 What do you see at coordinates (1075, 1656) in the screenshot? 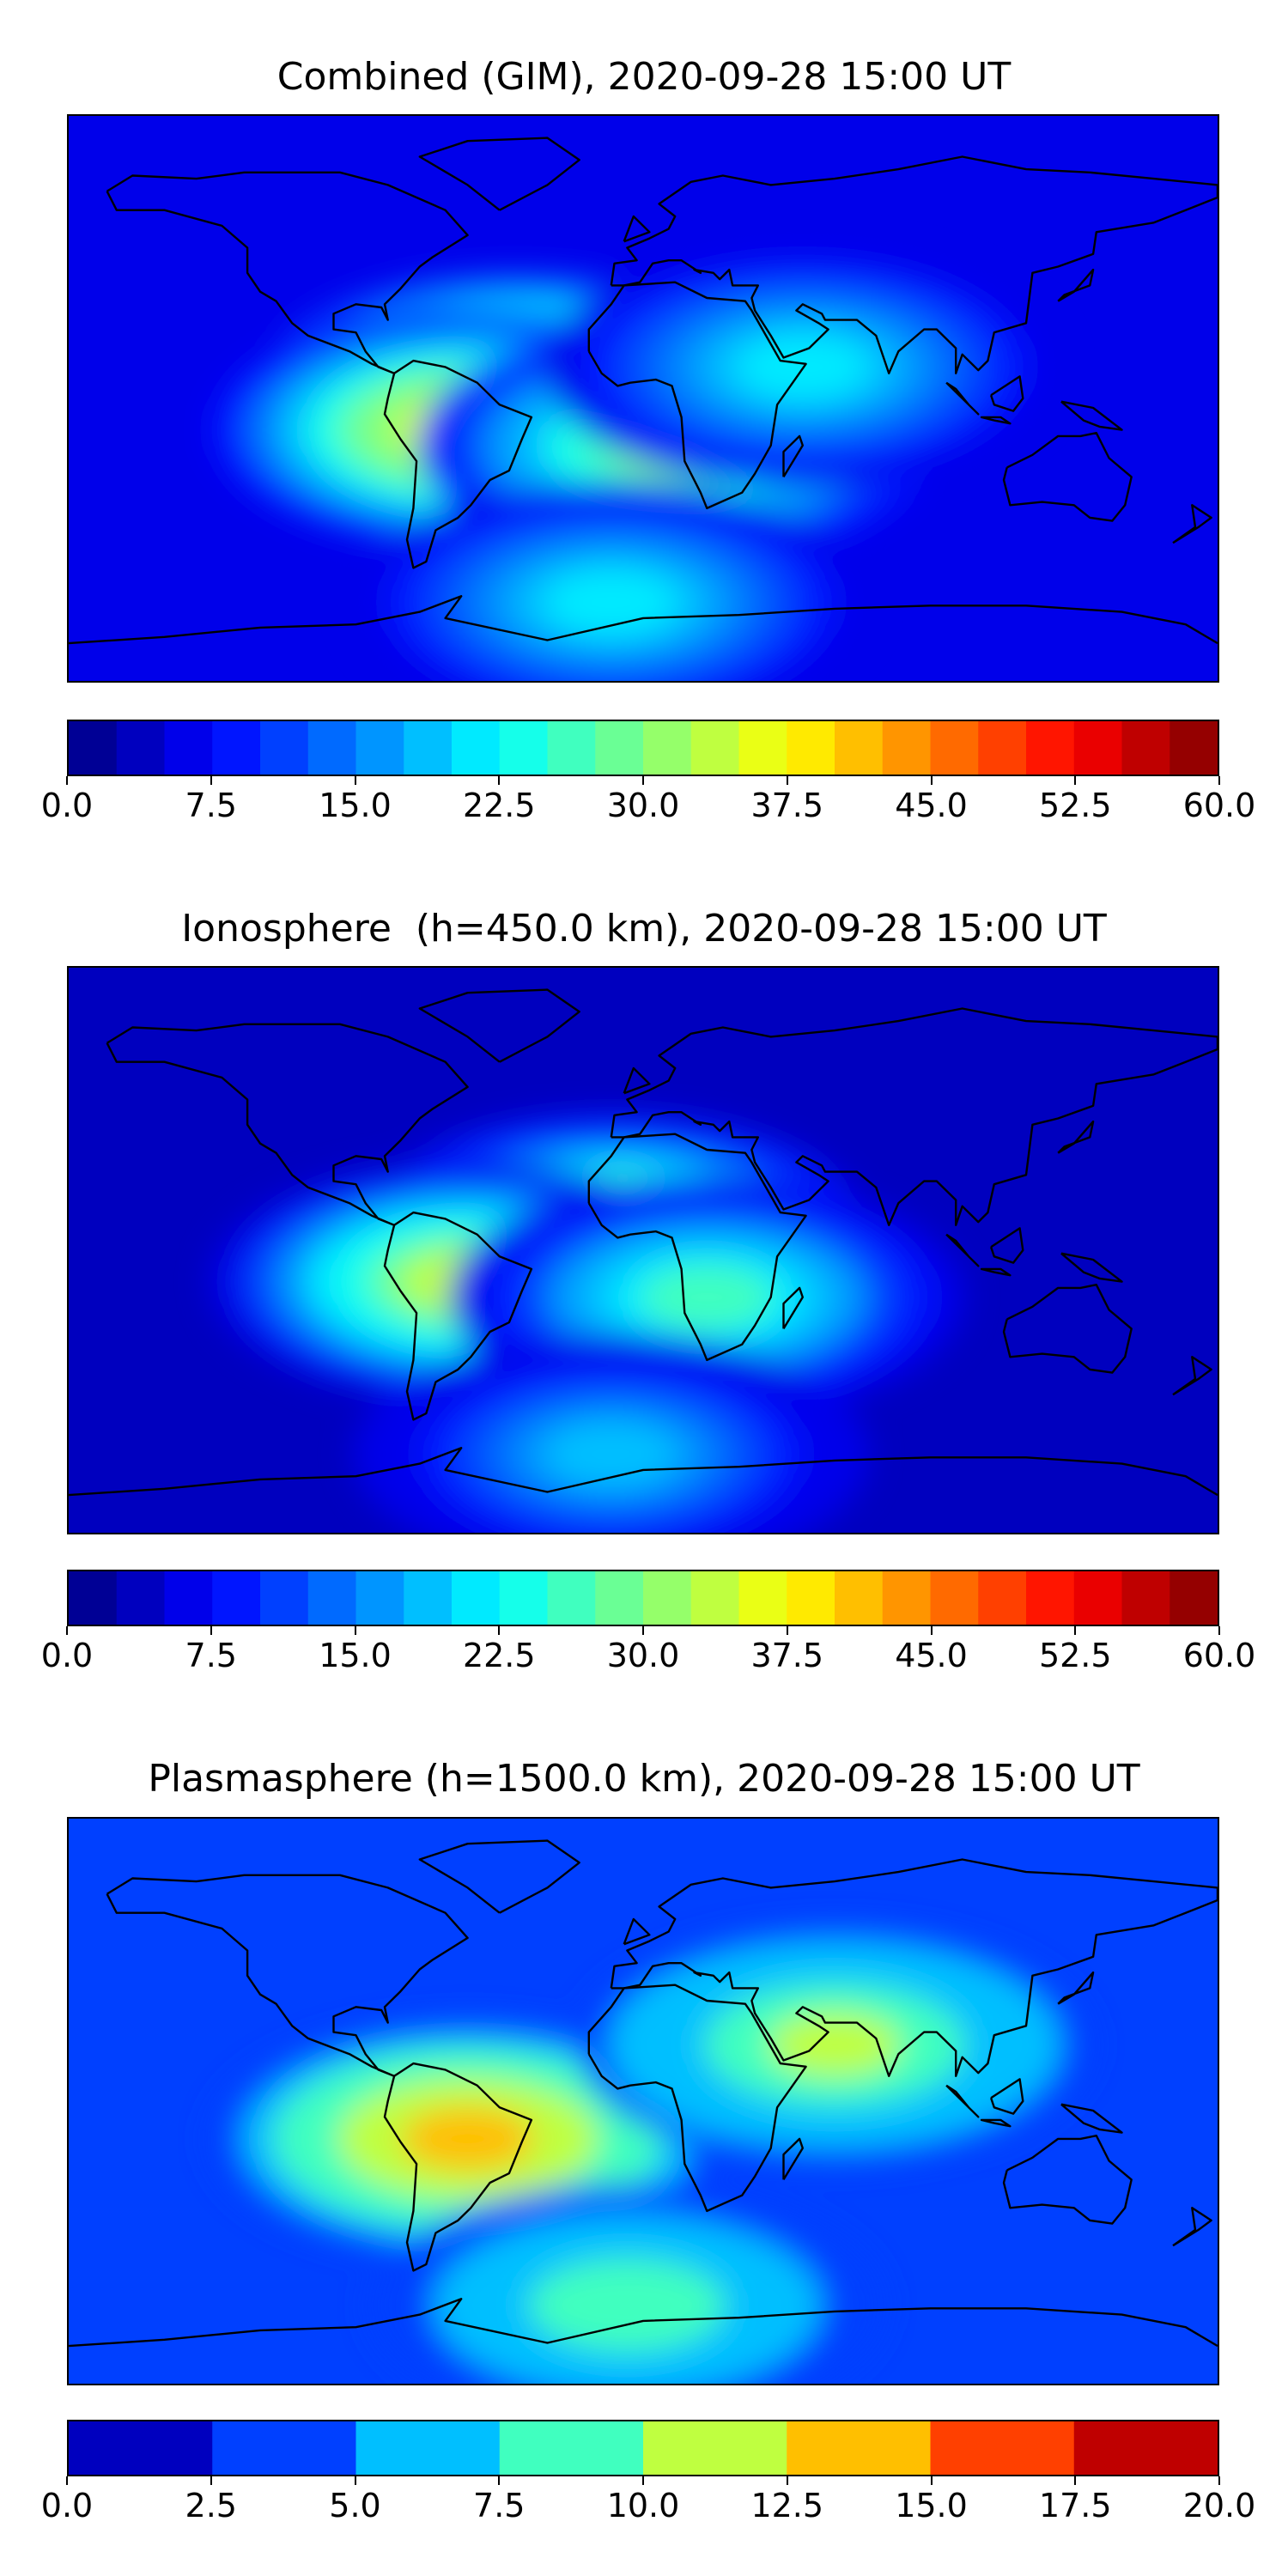
I see `colorbar-tick-label: 52.5` at bounding box center [1075, 1656].